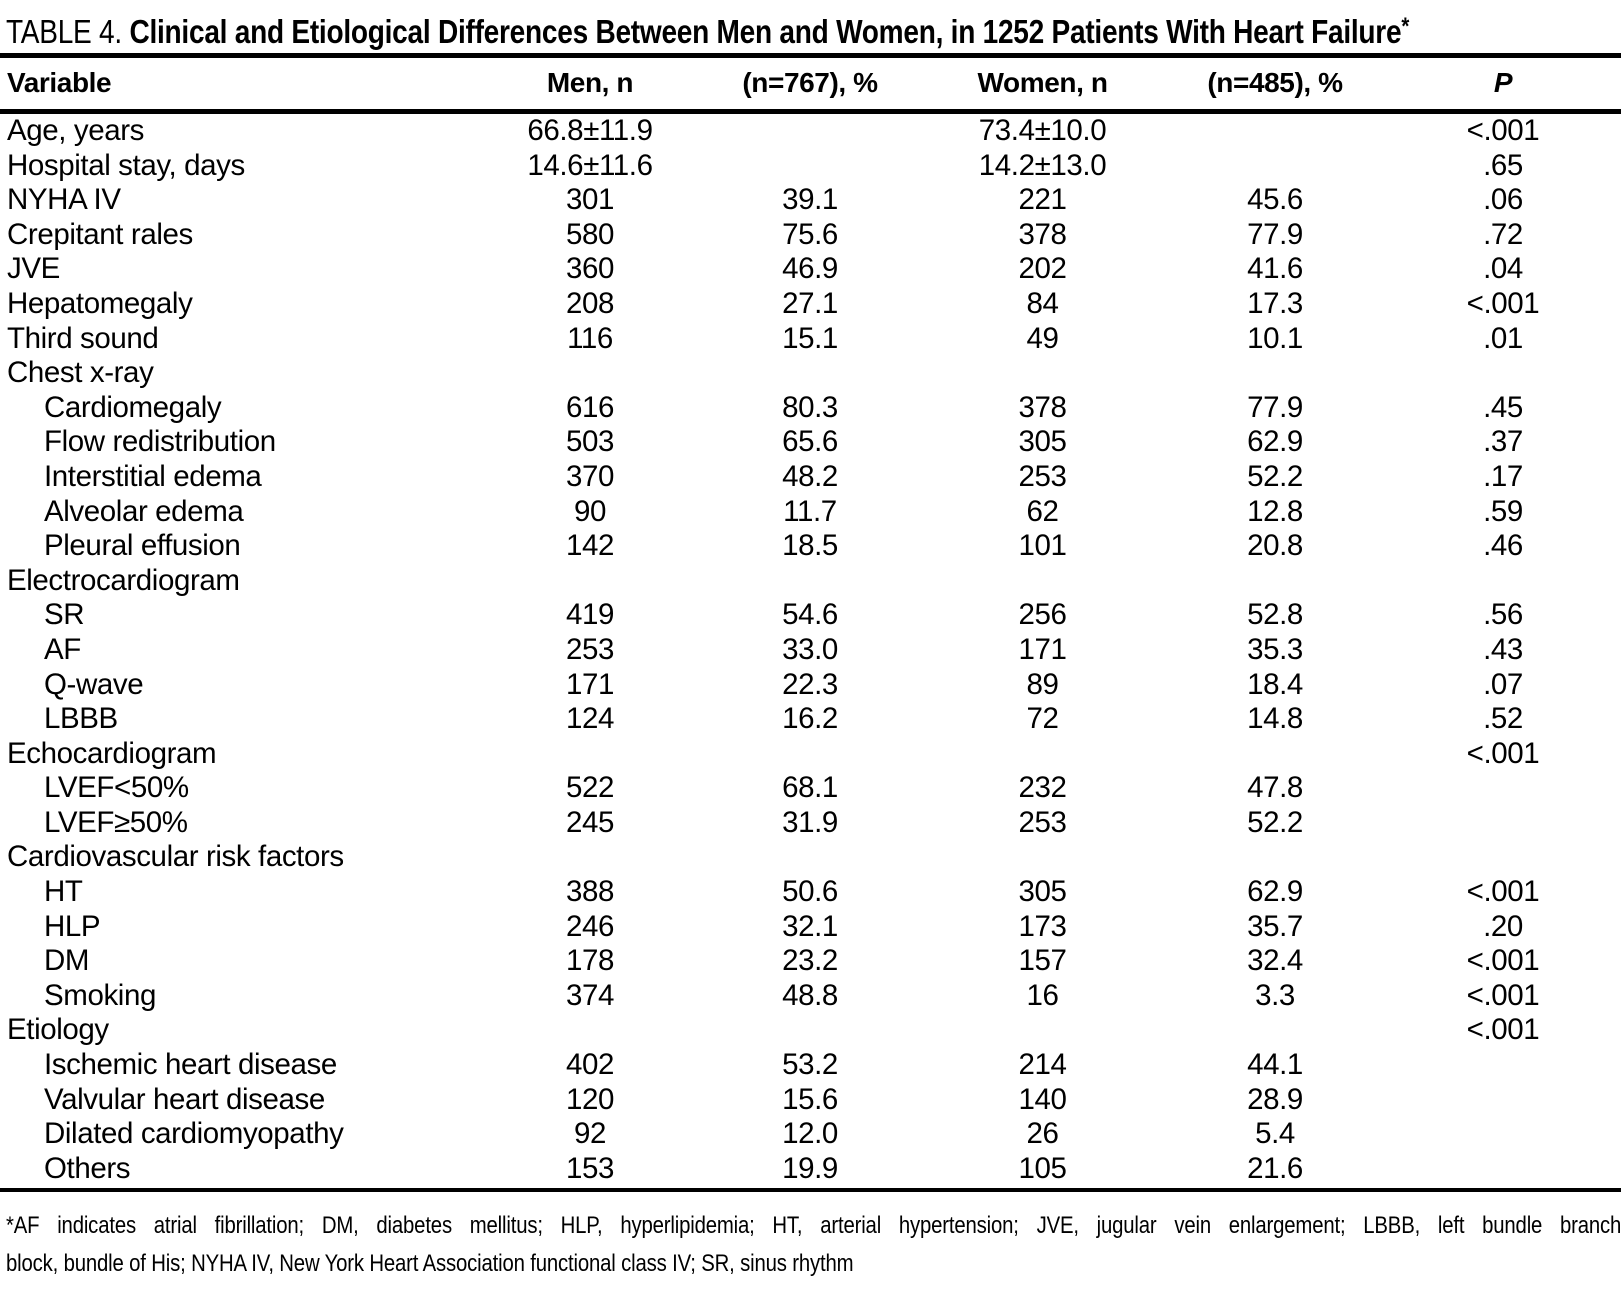 This screenshot has height=1306, width=1621. I want to click on men-pct-cell: 39.1, so click(810, 200).